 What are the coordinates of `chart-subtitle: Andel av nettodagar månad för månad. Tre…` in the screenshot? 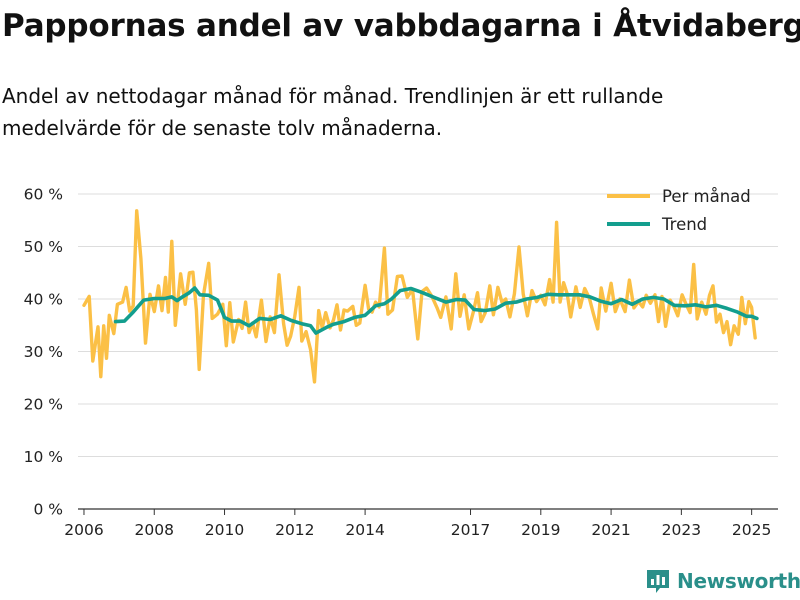 It's located at (333, 112).